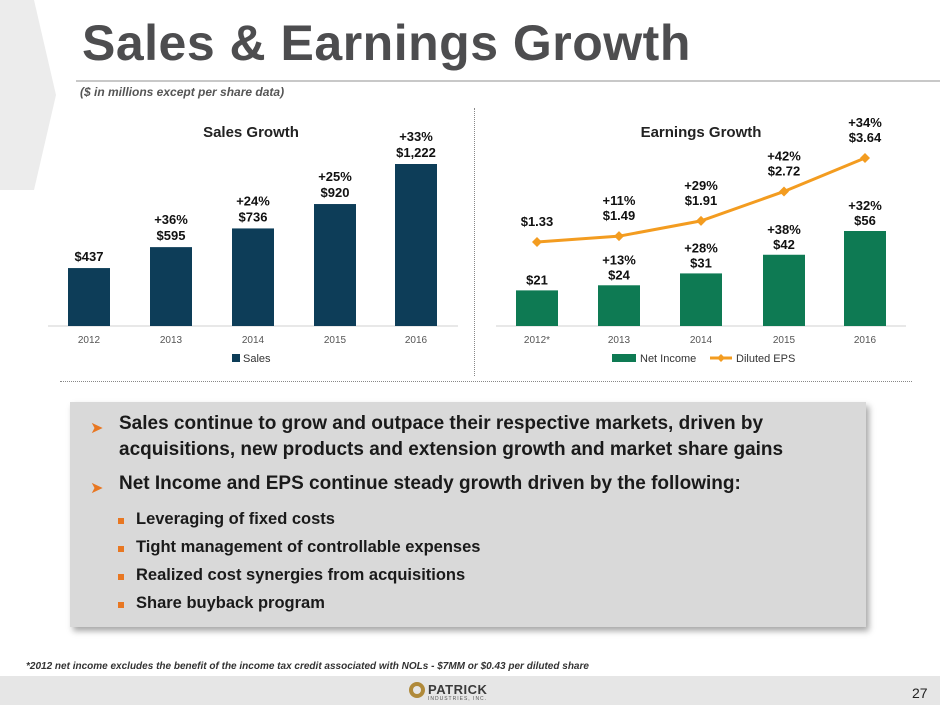  Describe the element at coordinates (235, 519) in the screenshot. I see `bullet-sub-1: Leveraging of fixed costs` at that location.